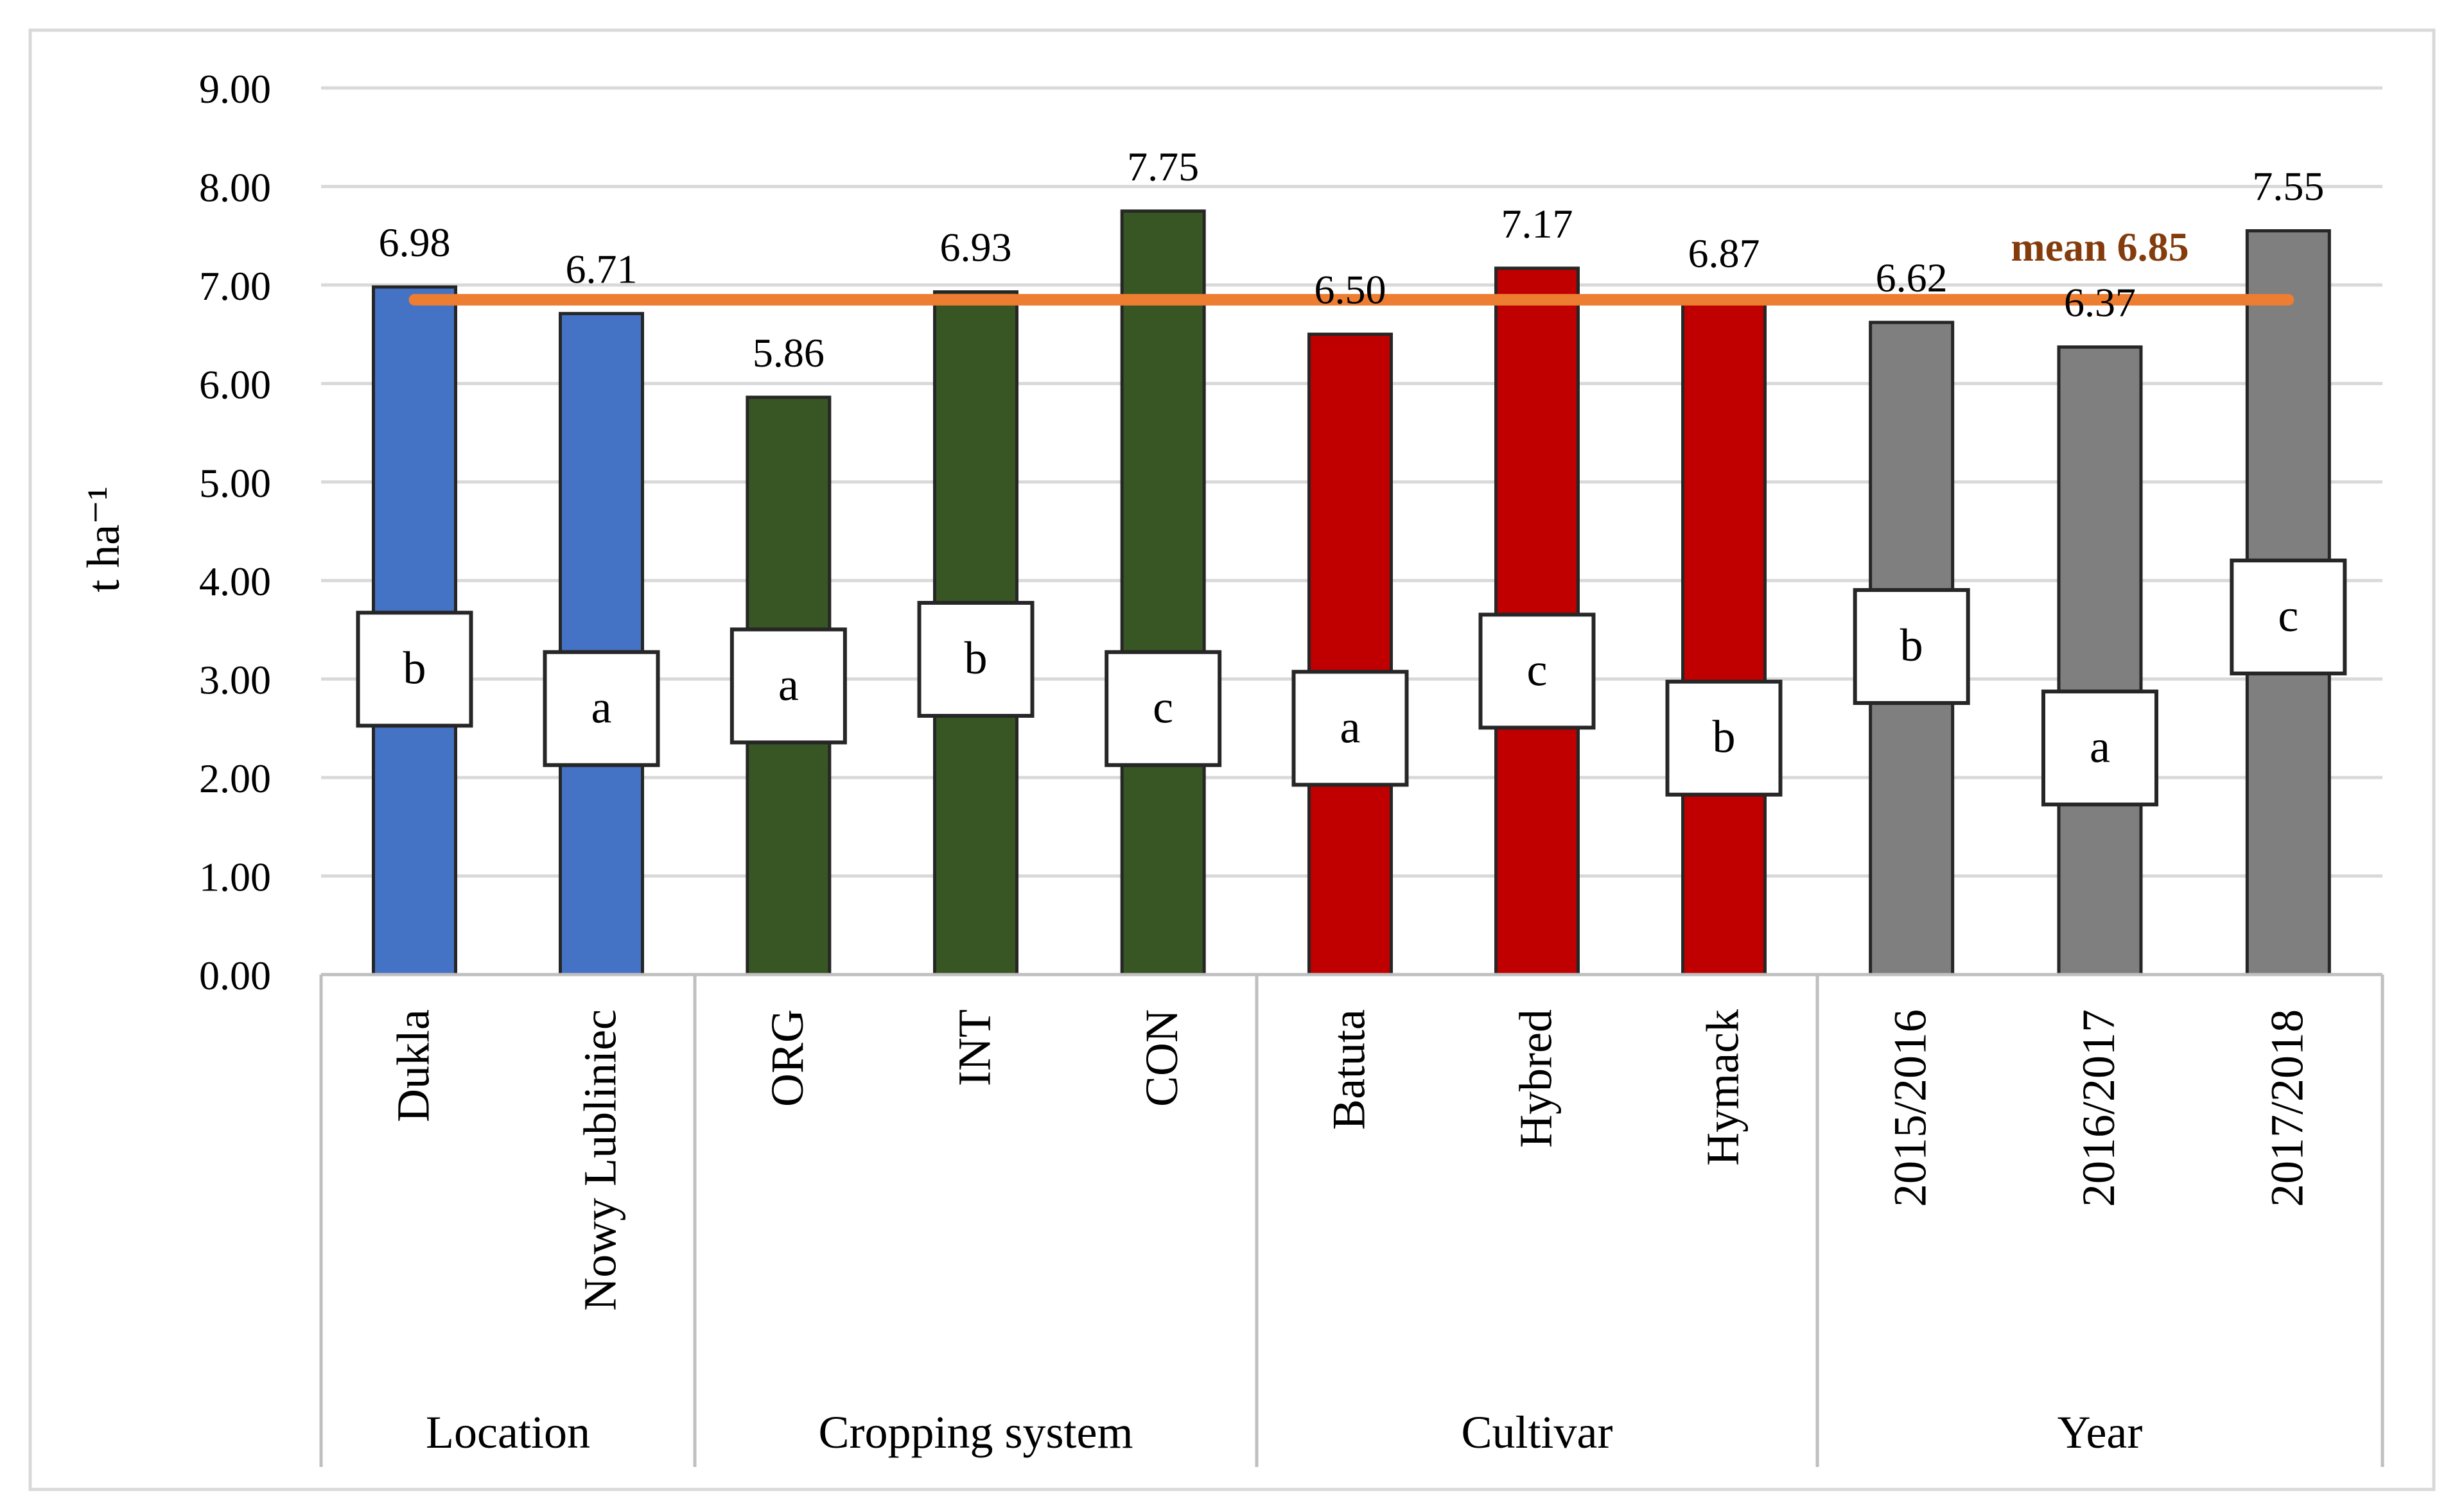  Describe the element at coordinates (235, 976) in the screenshot. I see `y-tick-label: 0.00` at that location.